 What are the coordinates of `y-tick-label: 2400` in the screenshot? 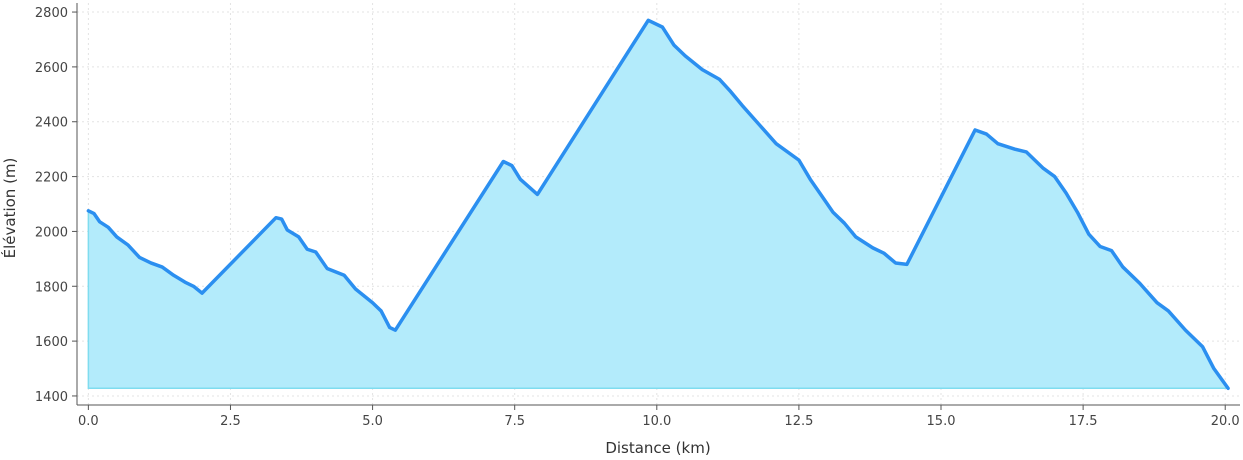 It's located at (51, 123).